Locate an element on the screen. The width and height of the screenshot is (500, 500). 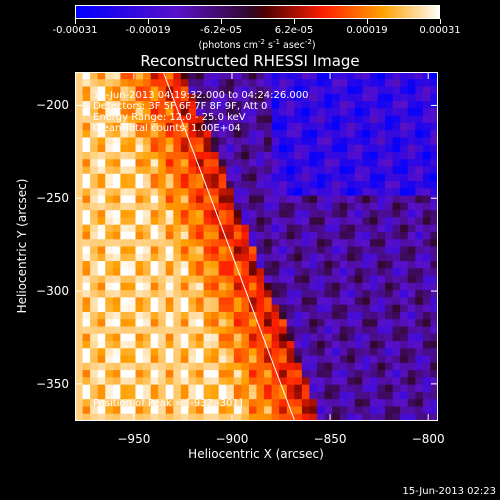
colorbar-tick-label: -0.00019 is located at coordinates (148, 30).